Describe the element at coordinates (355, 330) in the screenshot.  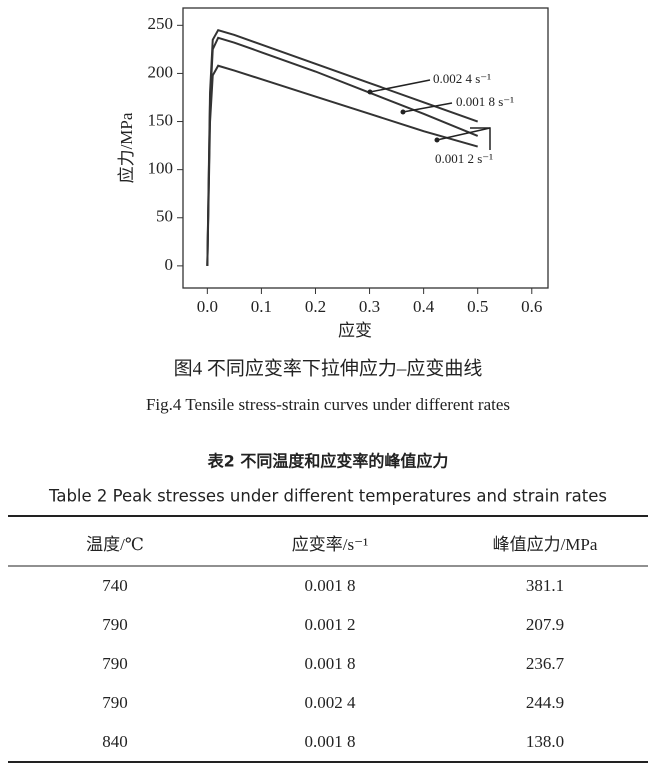
I see `x-axis-label: 应变` at that location.